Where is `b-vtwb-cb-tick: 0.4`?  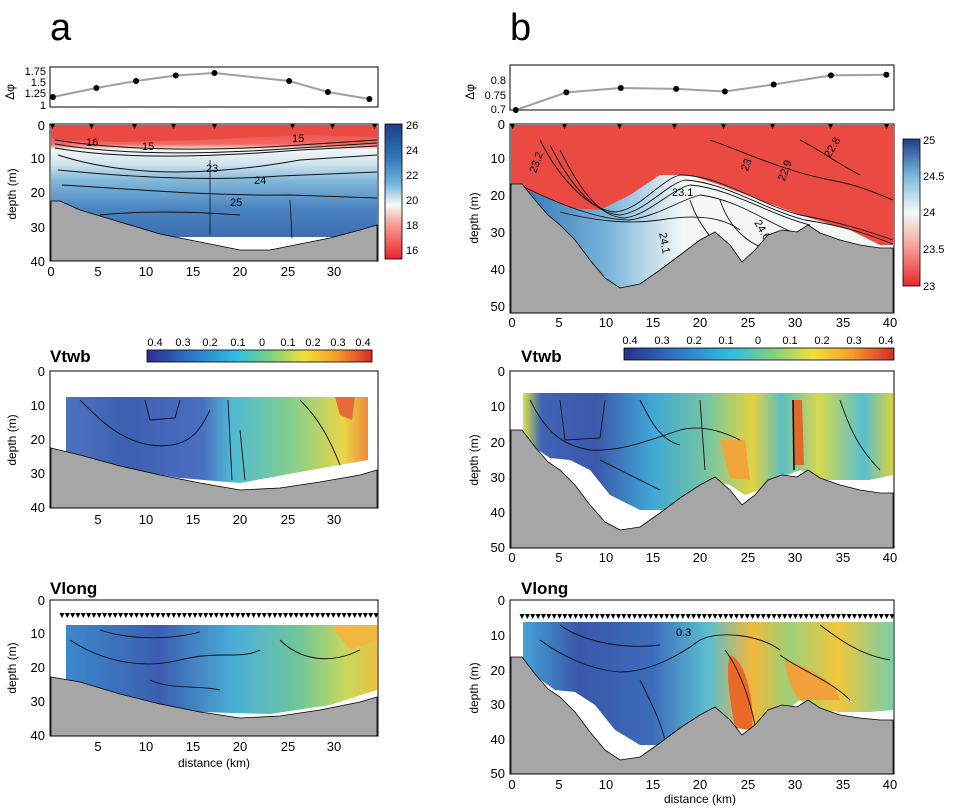 b-vtwb-cb-tick: 0.4 is located at coordinates (885, 341).